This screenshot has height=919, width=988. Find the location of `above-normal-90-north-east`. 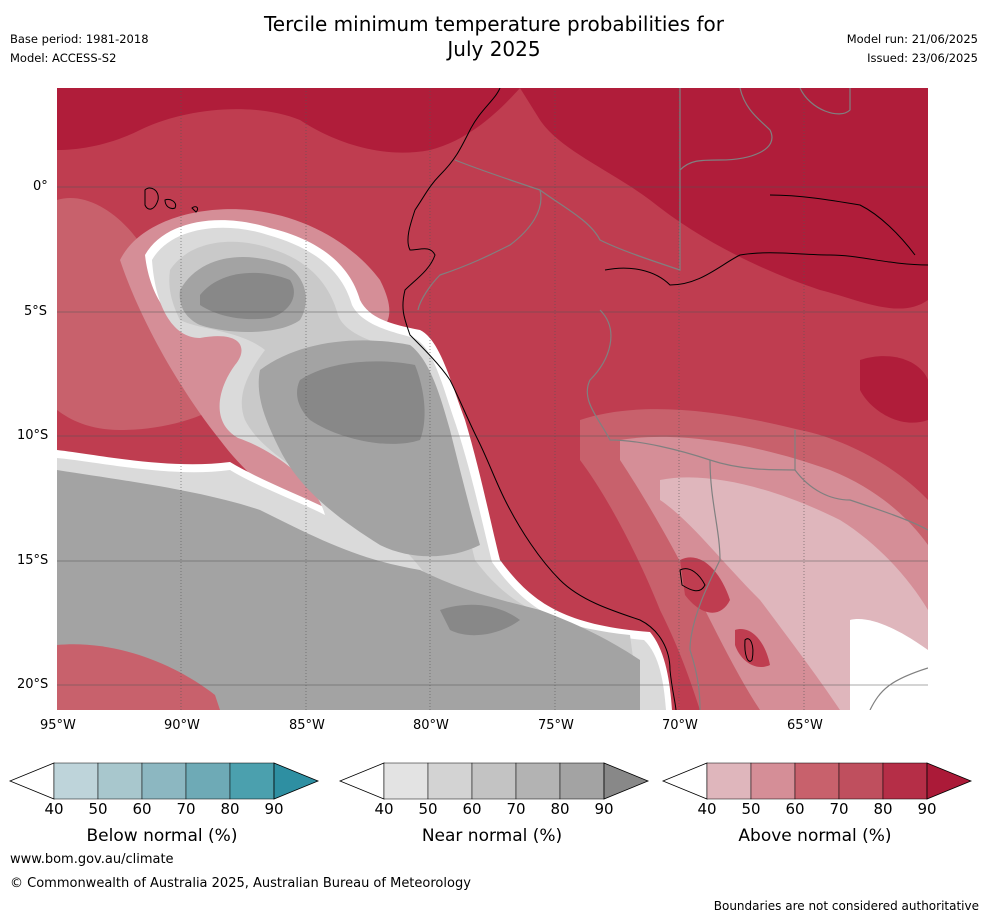

above-normal-90-north-east is located at coordinates (724, 198).